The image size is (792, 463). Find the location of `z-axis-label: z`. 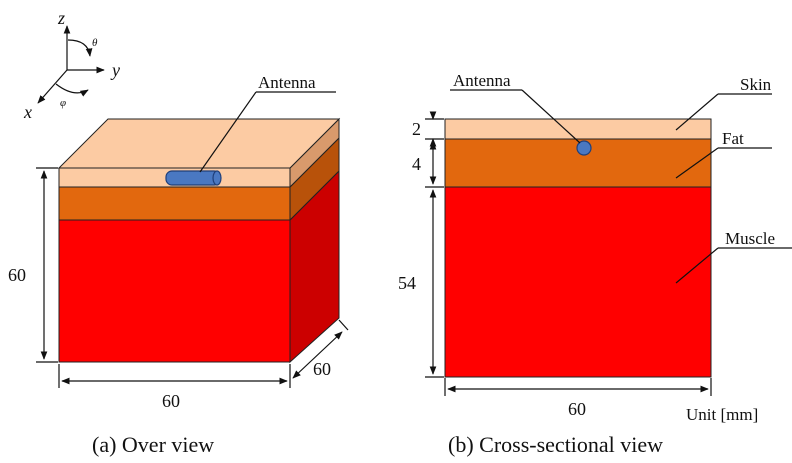

z-axis-label: z is located at coordinates (61, 18).